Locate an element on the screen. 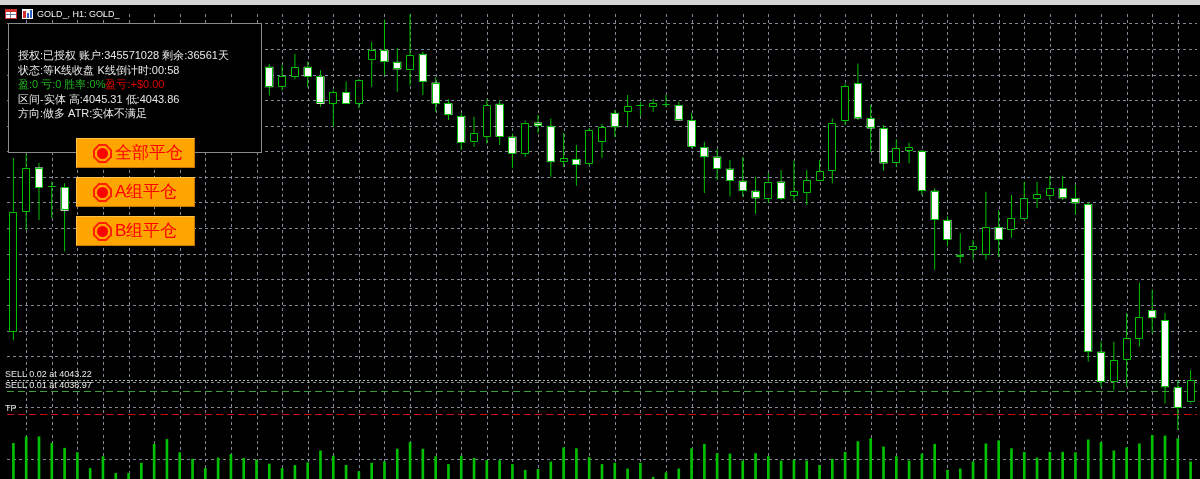 The height and width of the screenshot is (479, 1200). ref-line-label: TP is located at coordinates (11, 408).